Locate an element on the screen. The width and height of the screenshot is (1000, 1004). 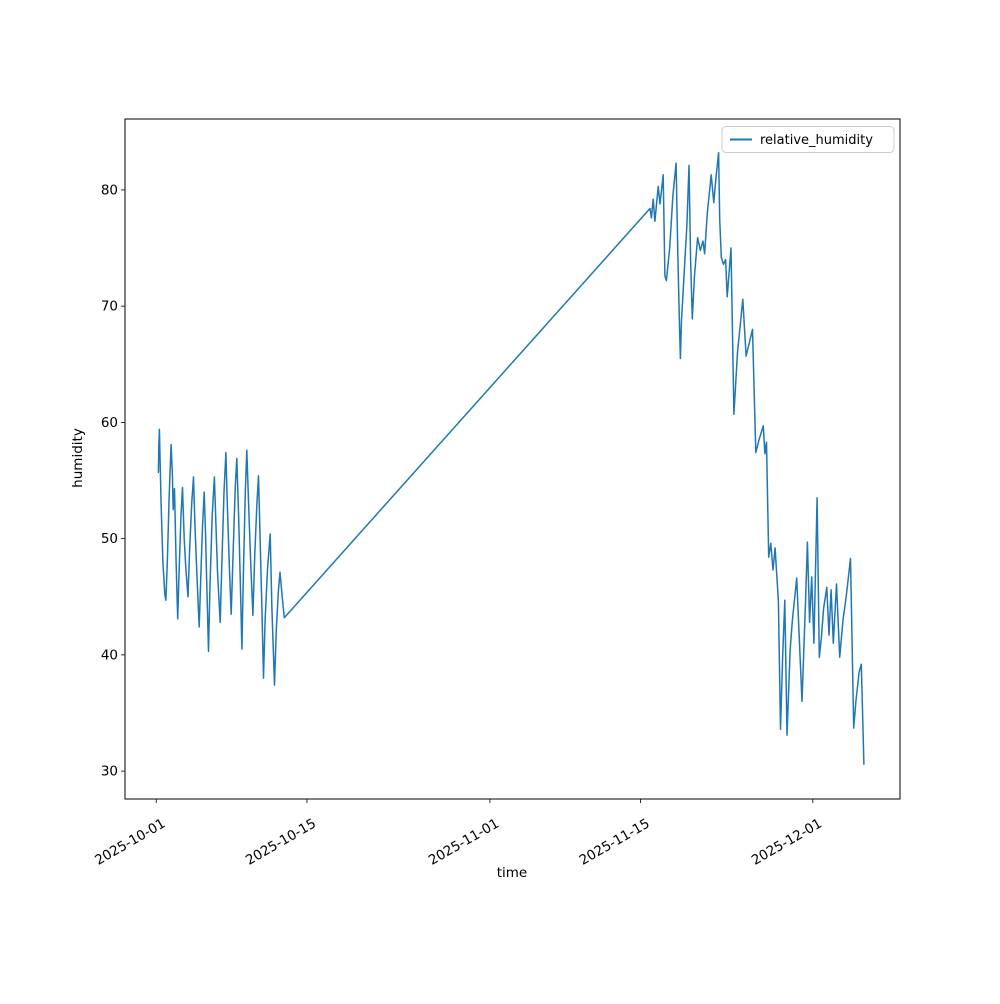
x-tick-label: 2025-10-01 is located at coordinates (130, 842).